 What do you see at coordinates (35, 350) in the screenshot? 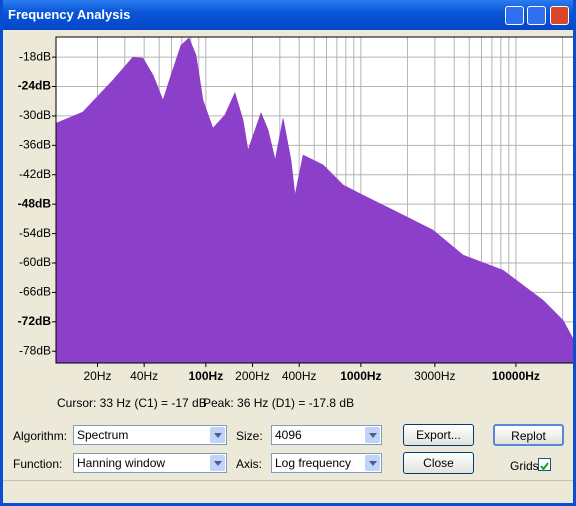
I see `y-tick-label: -78dB` at bounding box center [35, 350].